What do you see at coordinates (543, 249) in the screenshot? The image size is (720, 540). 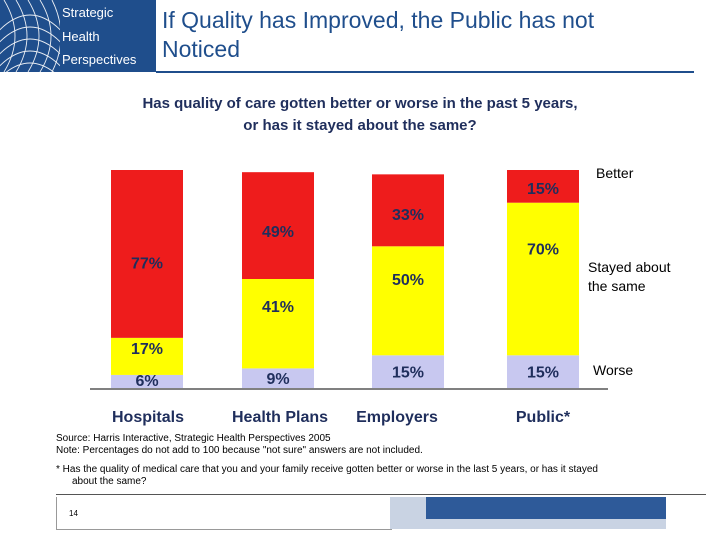 I see `data-label-stayed-4: 70%` at bounding box center [543, 249].